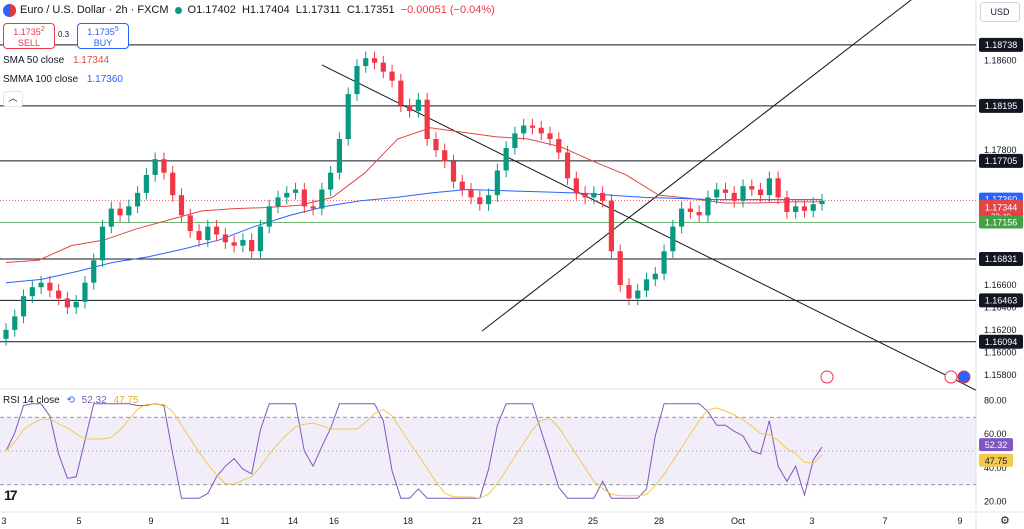 The height and width of the screenshot is (529, 1024). What do you see at coordinates (1000, 12) in the screenshot?
I see `currency-button: USD` at bounding box center [1000, 12].